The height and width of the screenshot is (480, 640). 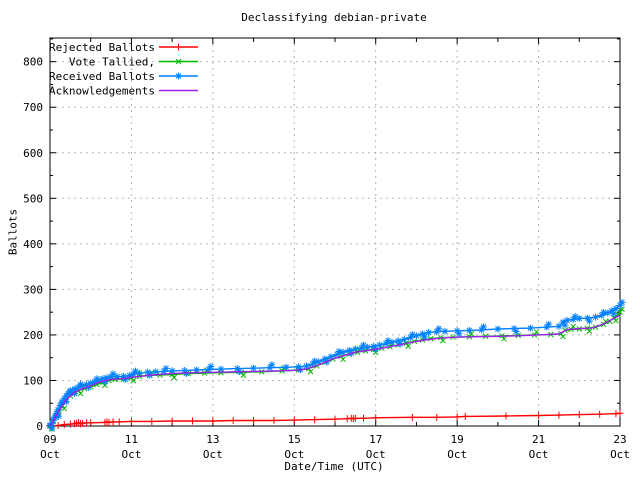 I want to click on legend-label-rejected-ballots: Rejected Ballots, so click(x=102, y=47).